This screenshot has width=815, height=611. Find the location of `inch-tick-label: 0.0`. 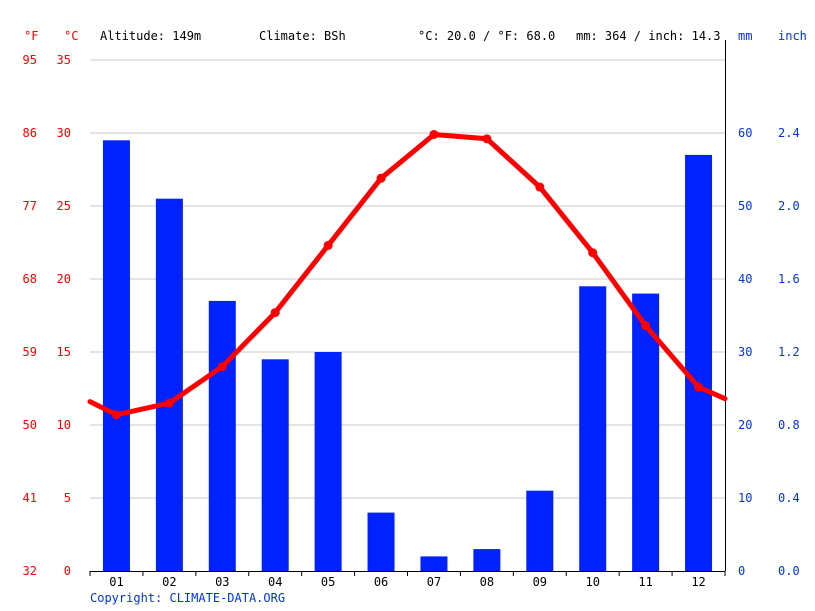

inch-tick-label: 0.0 is located at coordinates (789, 571).